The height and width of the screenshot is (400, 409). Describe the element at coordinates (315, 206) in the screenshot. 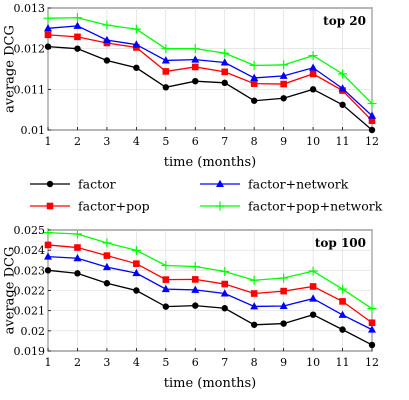

I see `legend-label-factor-pop-network: factor+pop+network` at that location.